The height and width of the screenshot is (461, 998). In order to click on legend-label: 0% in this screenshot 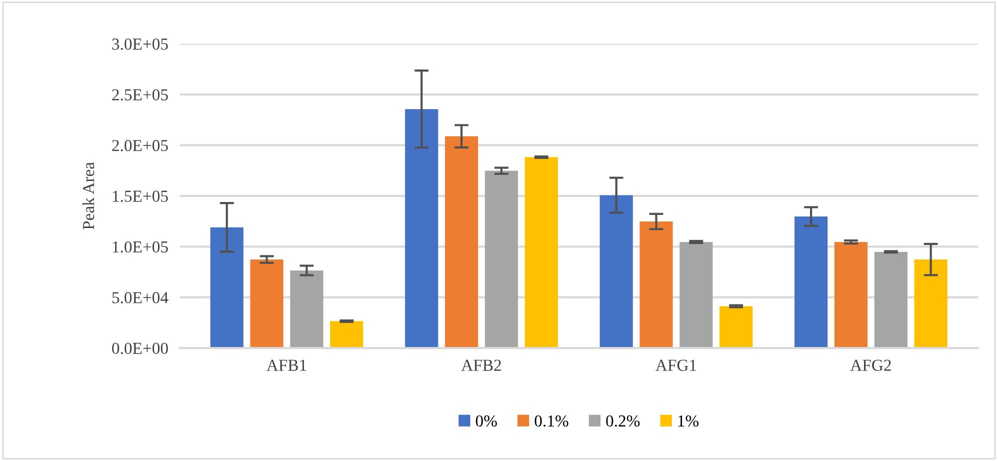, I will do `click(486, 421)`.